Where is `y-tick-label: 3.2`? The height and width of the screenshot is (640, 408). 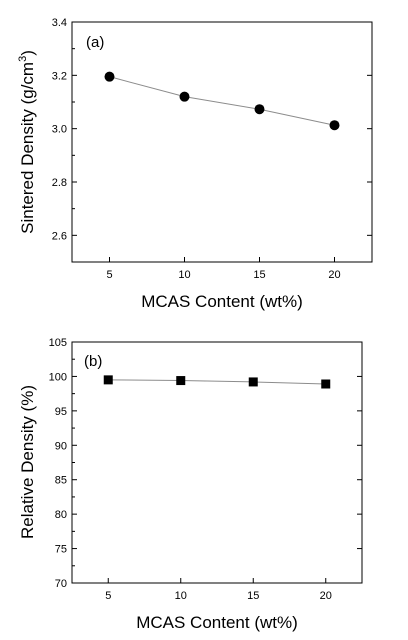 y-tick-label: 3.2 is located at coordinates (59, 76).